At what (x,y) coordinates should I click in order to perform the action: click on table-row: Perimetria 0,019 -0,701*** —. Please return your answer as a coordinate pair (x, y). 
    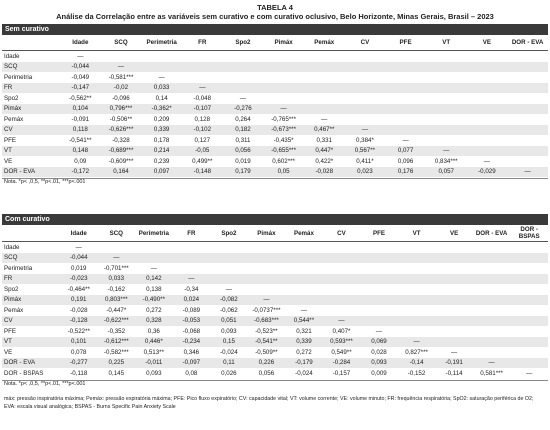
    Looking at the image, I should click on (275, 268).